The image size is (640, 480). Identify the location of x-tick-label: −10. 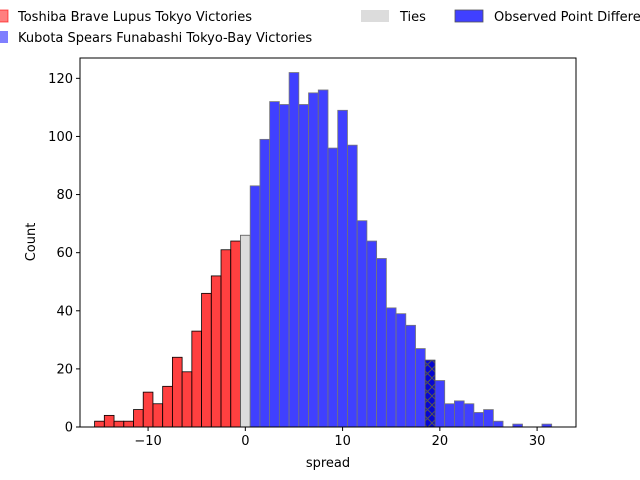
(147, 441).